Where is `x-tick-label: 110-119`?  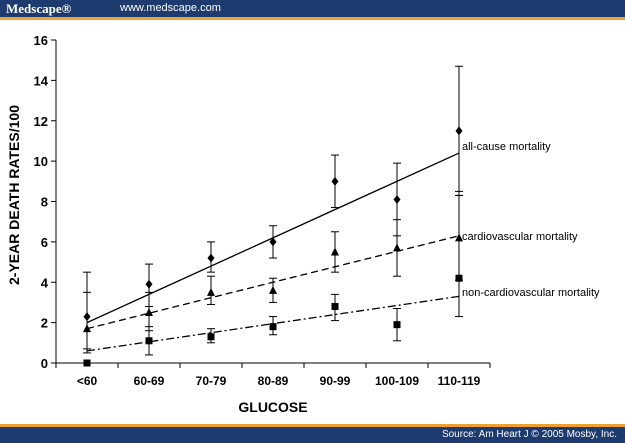 x-tick-label: 110-119 is located at coordinates (459, 381).